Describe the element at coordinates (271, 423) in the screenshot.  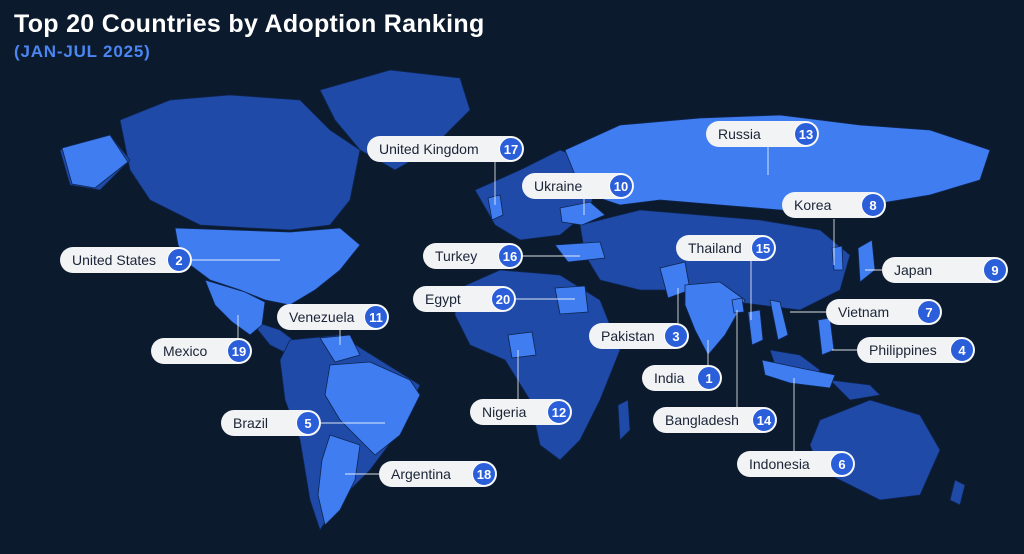
I see `label-brazil: Brazil 5` at that location.